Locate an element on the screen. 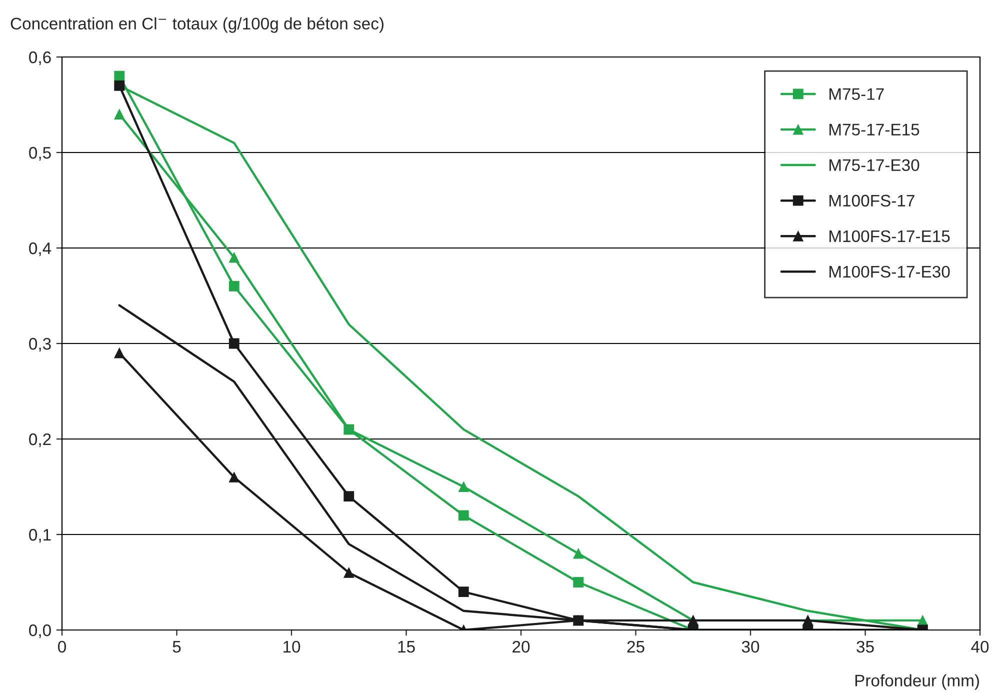 The width and height of the screenshot is (995, 694). y-tick-label: 0,0 is located at coordinates (40, 631).